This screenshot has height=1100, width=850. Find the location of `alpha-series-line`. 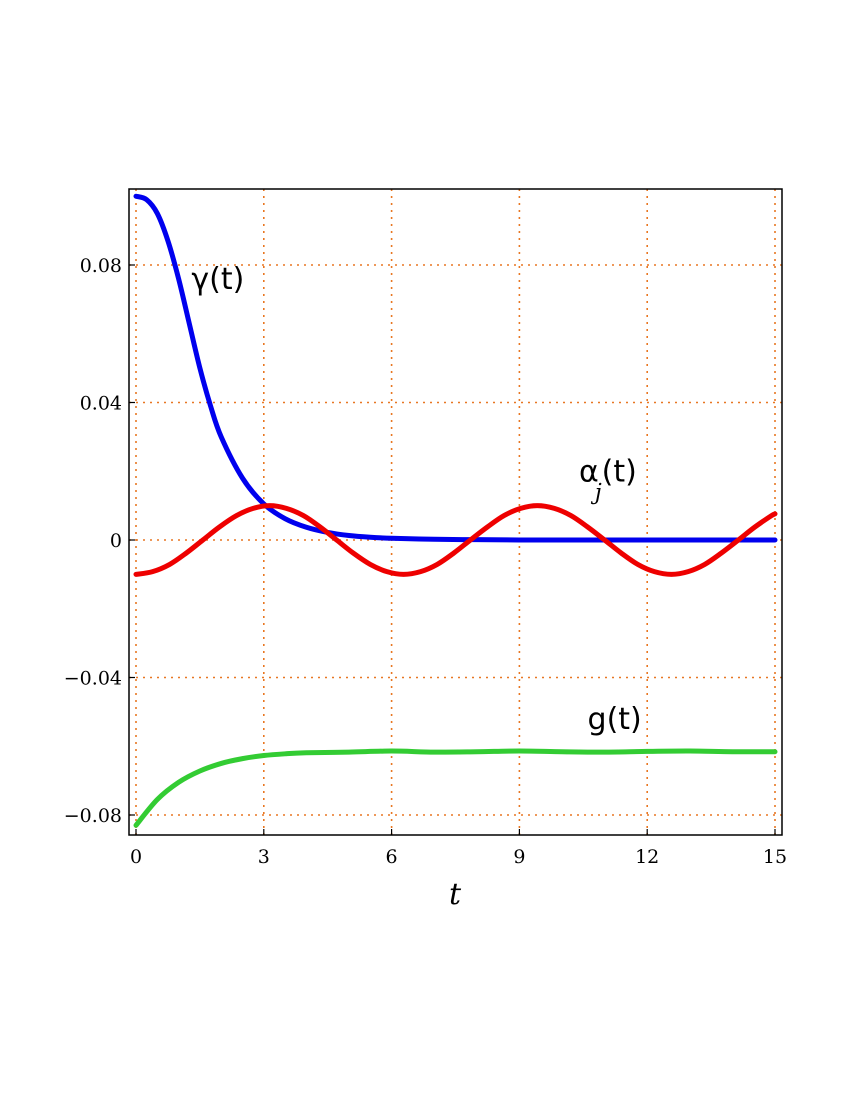

alpha-series-line is located at coordinates (455, 540).